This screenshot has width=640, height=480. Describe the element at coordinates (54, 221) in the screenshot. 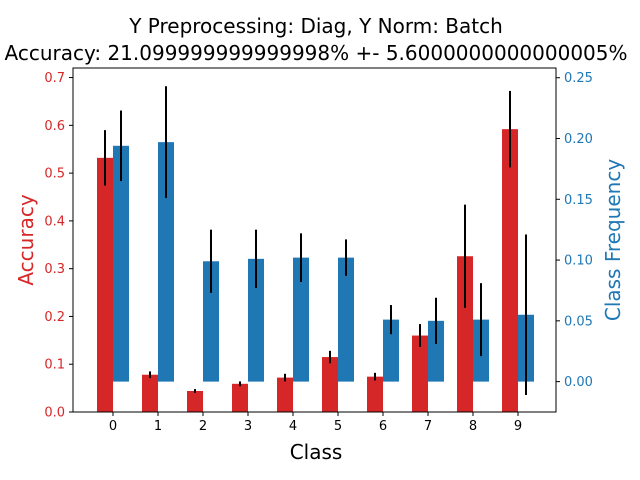

I see `y-left-tick-label: 0.4` at that location.